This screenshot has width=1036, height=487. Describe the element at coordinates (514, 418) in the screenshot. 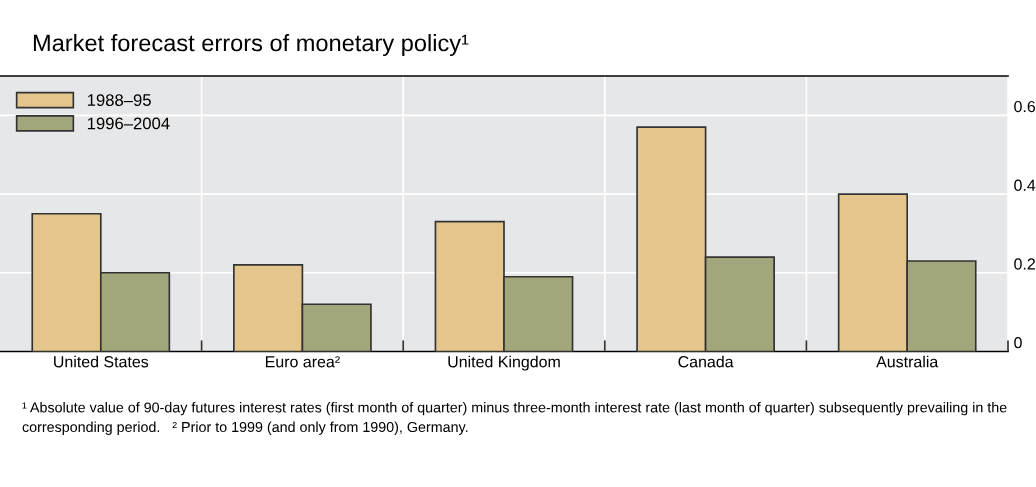

I see `text: ¹ Absolute value of 90-day futures interest rates (first month of quarter) minus three-month interest rate (last month of quarter) subsequently prevailing in the corresponding period. ² Prior to 1999 (and only from 1990), Germany.` at that location.